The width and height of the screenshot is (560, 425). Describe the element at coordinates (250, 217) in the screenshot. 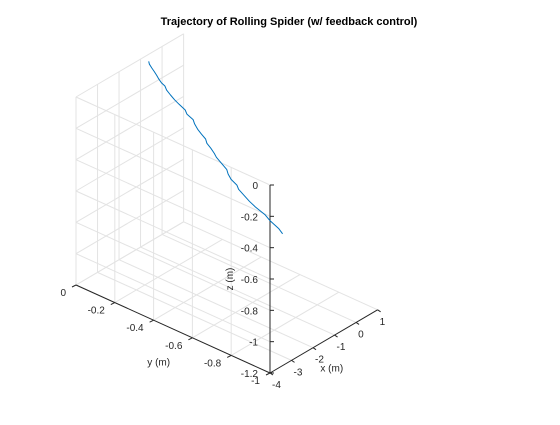

I see `z-tick-label: -0.2` at that location.